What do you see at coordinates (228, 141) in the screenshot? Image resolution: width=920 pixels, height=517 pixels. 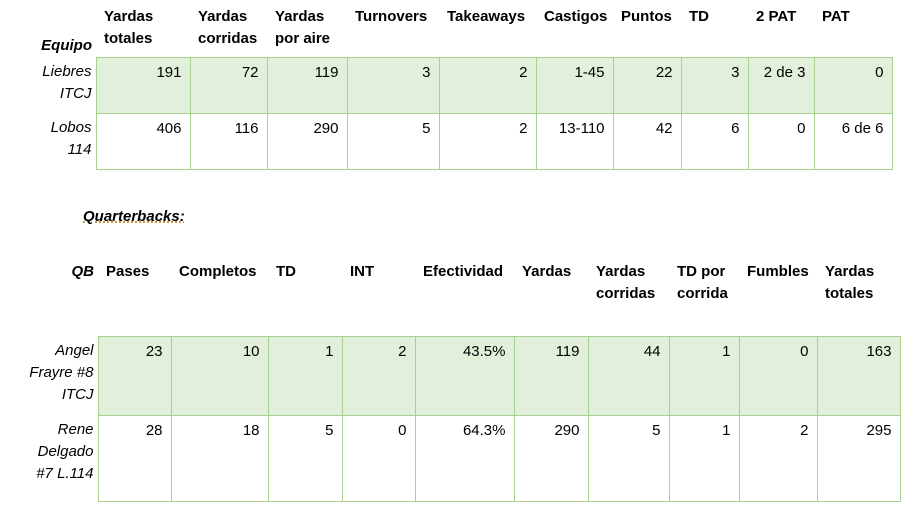 I see `cell: 116` at bounding box center [228, 141].